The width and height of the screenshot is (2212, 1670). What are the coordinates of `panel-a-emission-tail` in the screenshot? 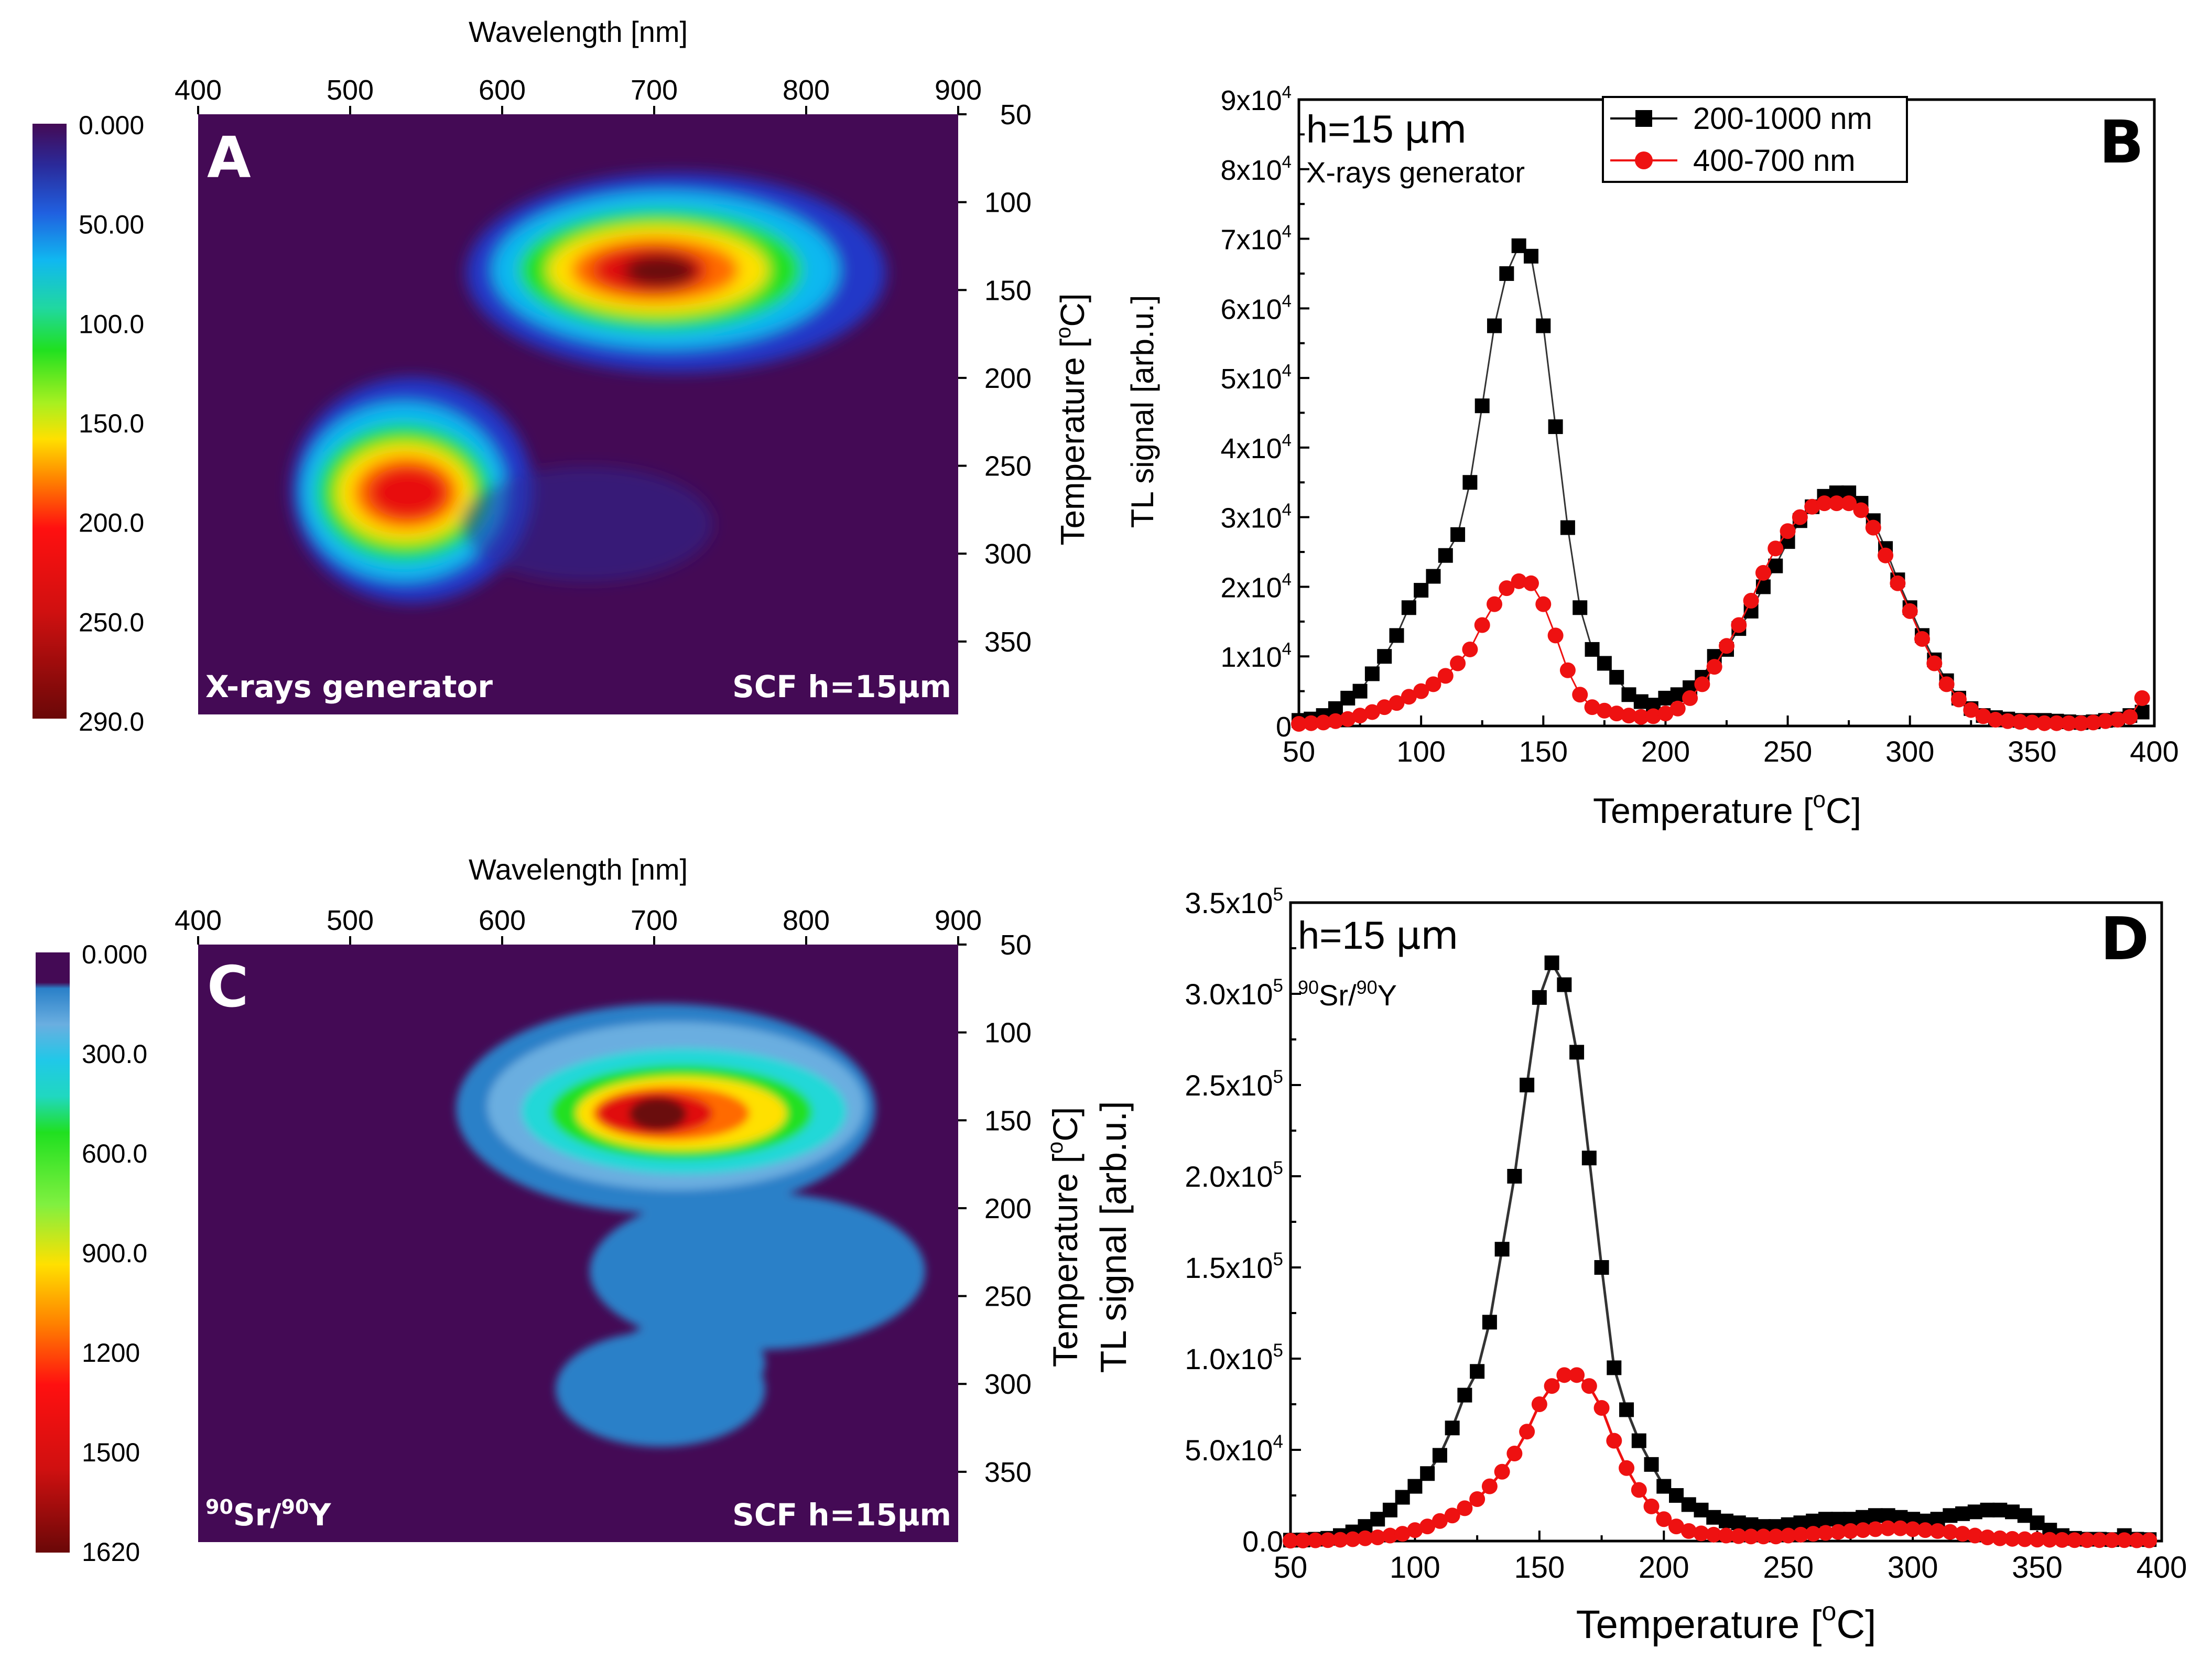 It's located at (587, 524).